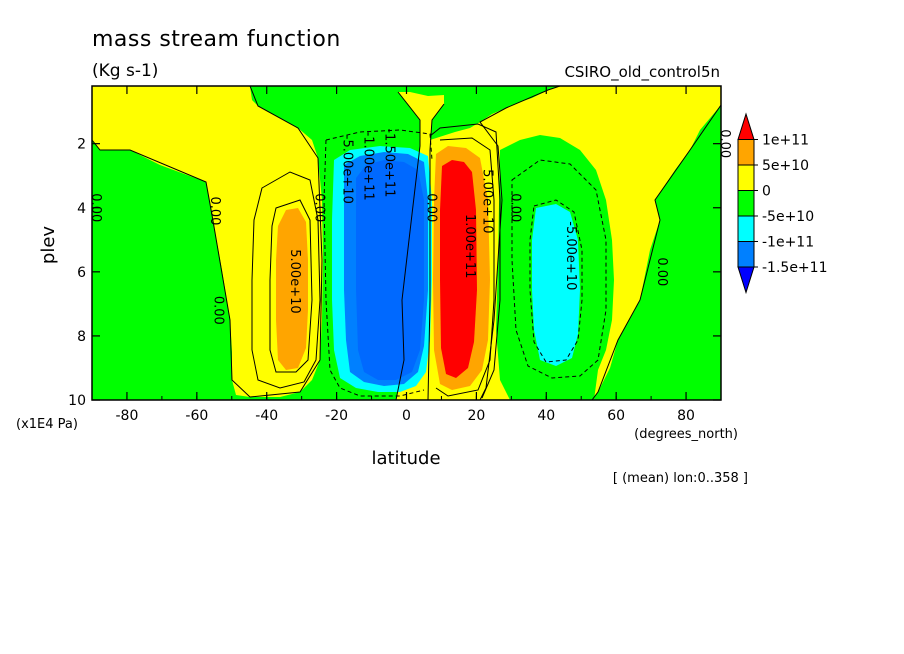  I want to click on x-tick-label: -20, so click(336, 416).